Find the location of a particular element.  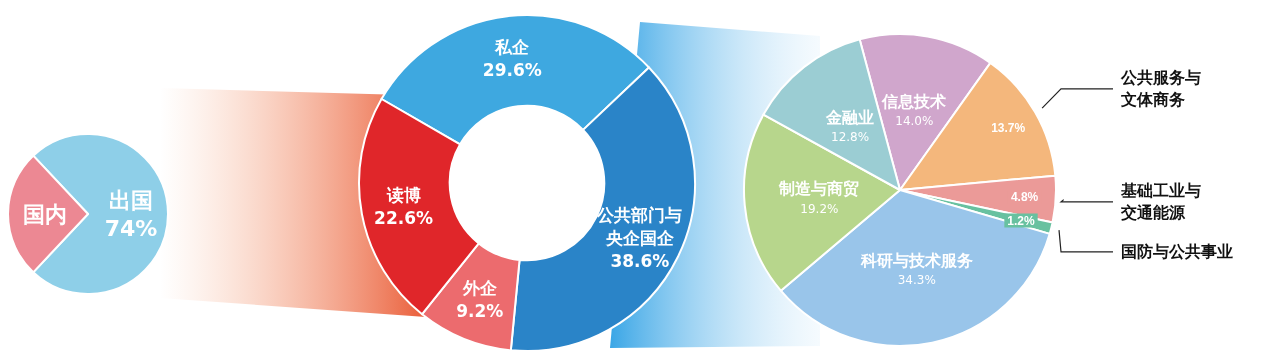

data-label: 29.6% is located at coordinates (512, 69).